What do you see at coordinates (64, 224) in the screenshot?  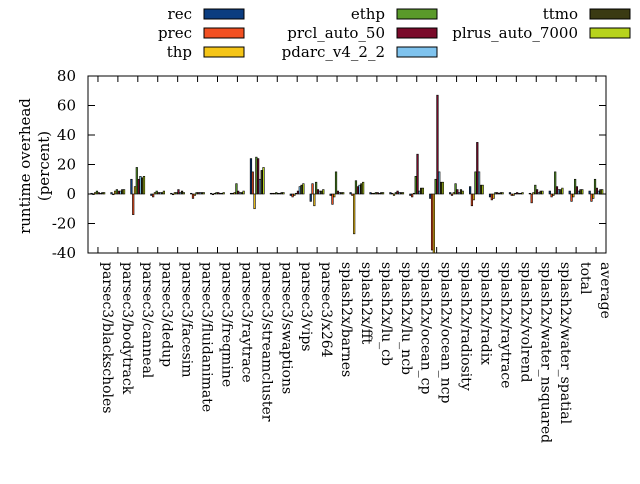 I see `y-tick-label: -20` at bounding box center [64, 224].